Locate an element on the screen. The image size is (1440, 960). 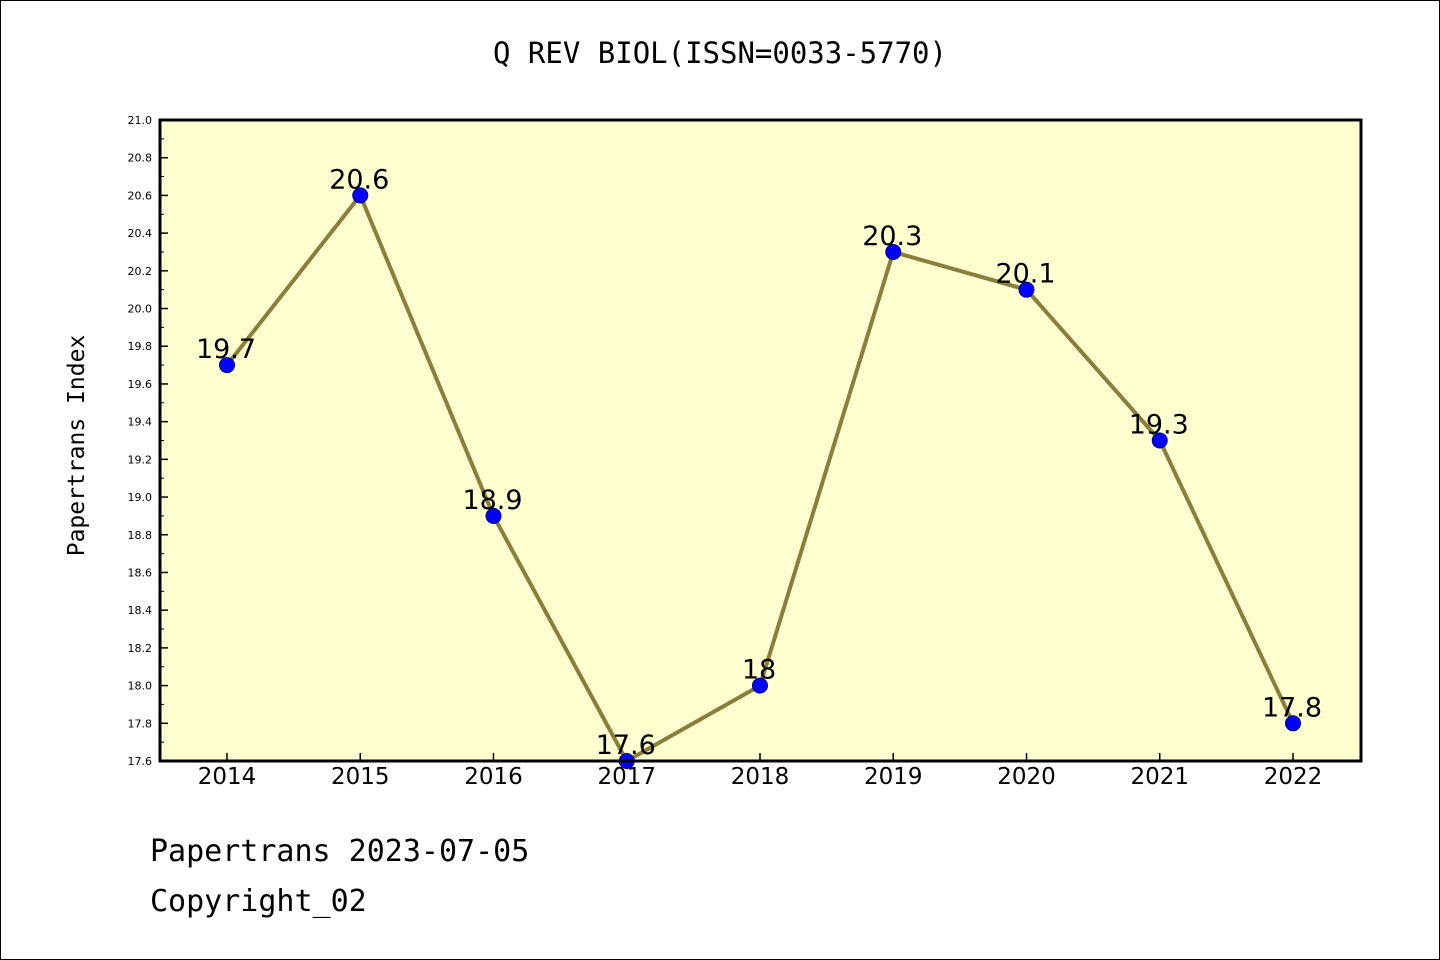
y-tick-label: 18.0 is located at coordinates (140, 686).